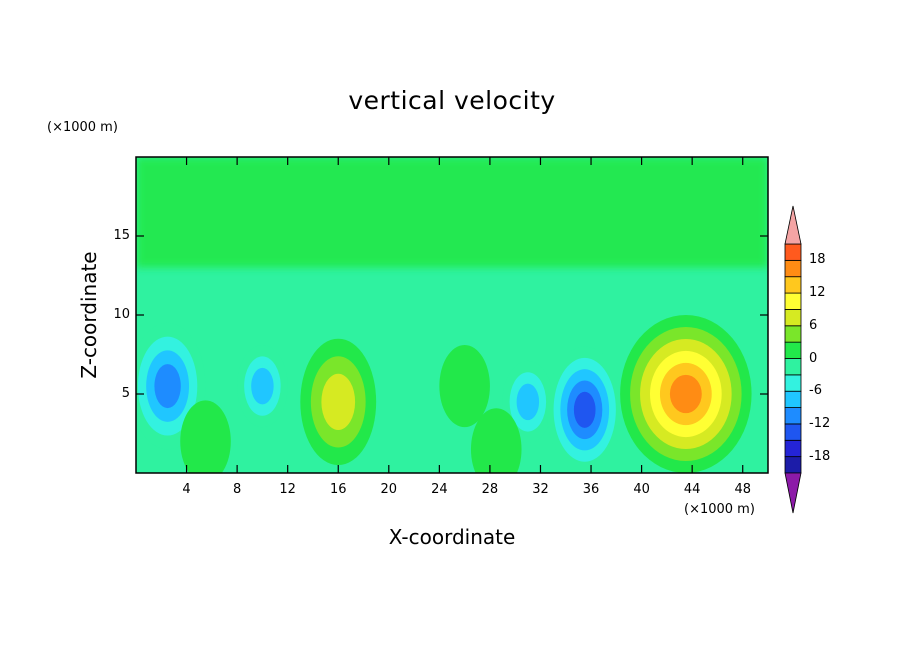 The image size is (904, 654). I want to click on y-tick-label: 5, so click(125, 393).